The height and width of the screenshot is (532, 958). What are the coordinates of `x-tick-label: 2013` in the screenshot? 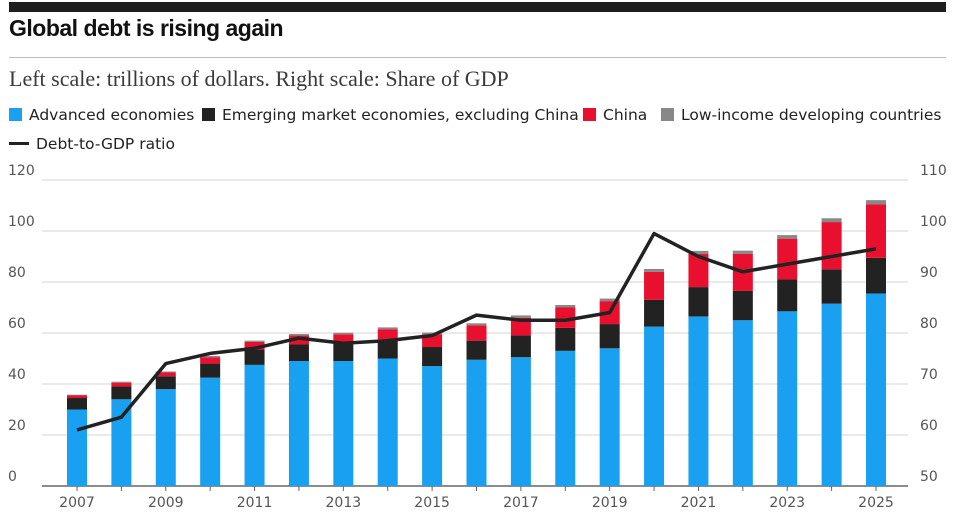 It's located at (344, 503).